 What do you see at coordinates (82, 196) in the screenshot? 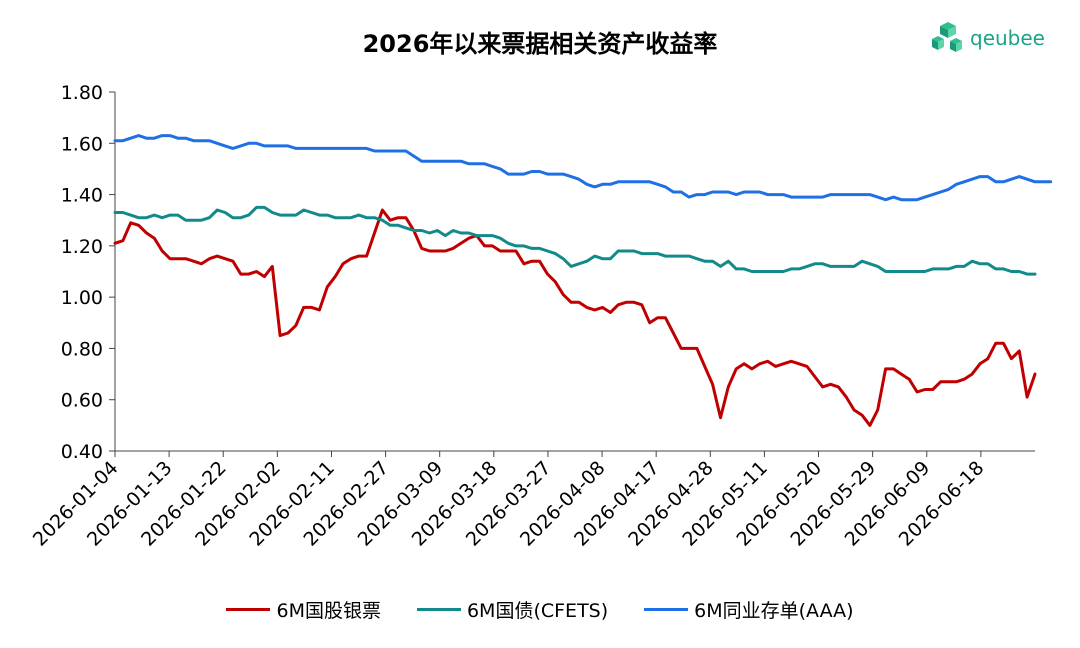
I see `y-tick-label: 1.40` at bounding box center [82, 196].